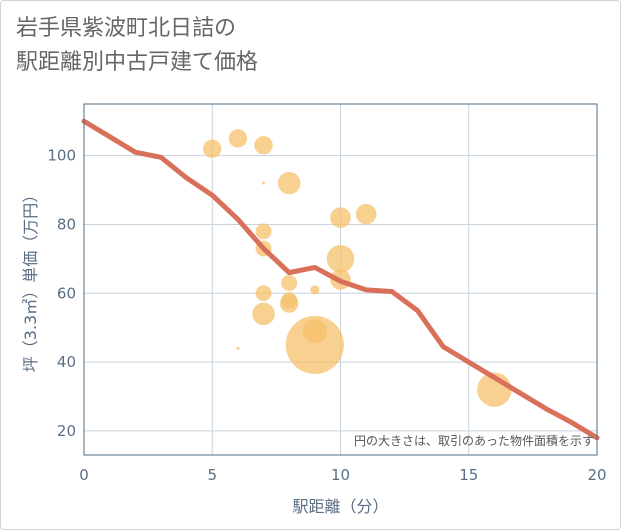 This screenshot has width=621, height=530. I want to click on chart-title: 岩手県紫波町北日詰の 駅距離別中古戸建て価格, so click(137, 46).